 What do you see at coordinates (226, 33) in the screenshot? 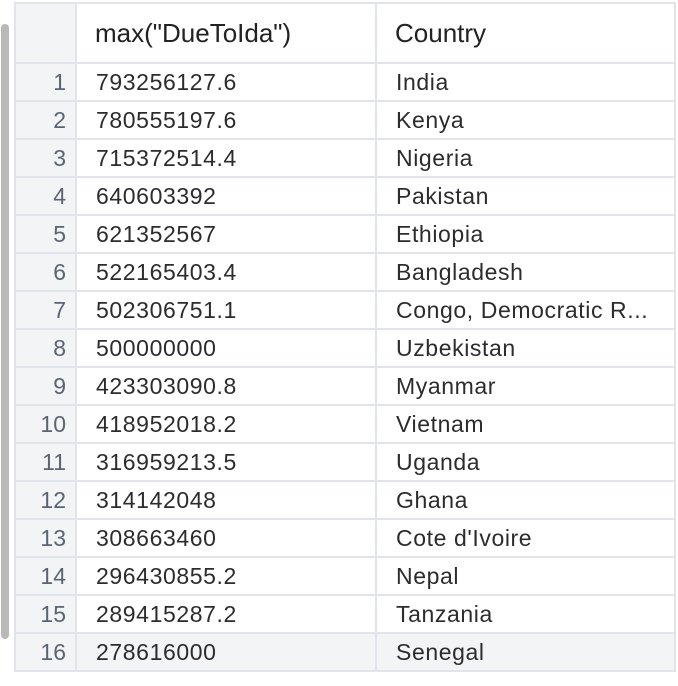
I see `column-header-due-to-ida: max("DueToIda")` at bounding box center [226, 33].